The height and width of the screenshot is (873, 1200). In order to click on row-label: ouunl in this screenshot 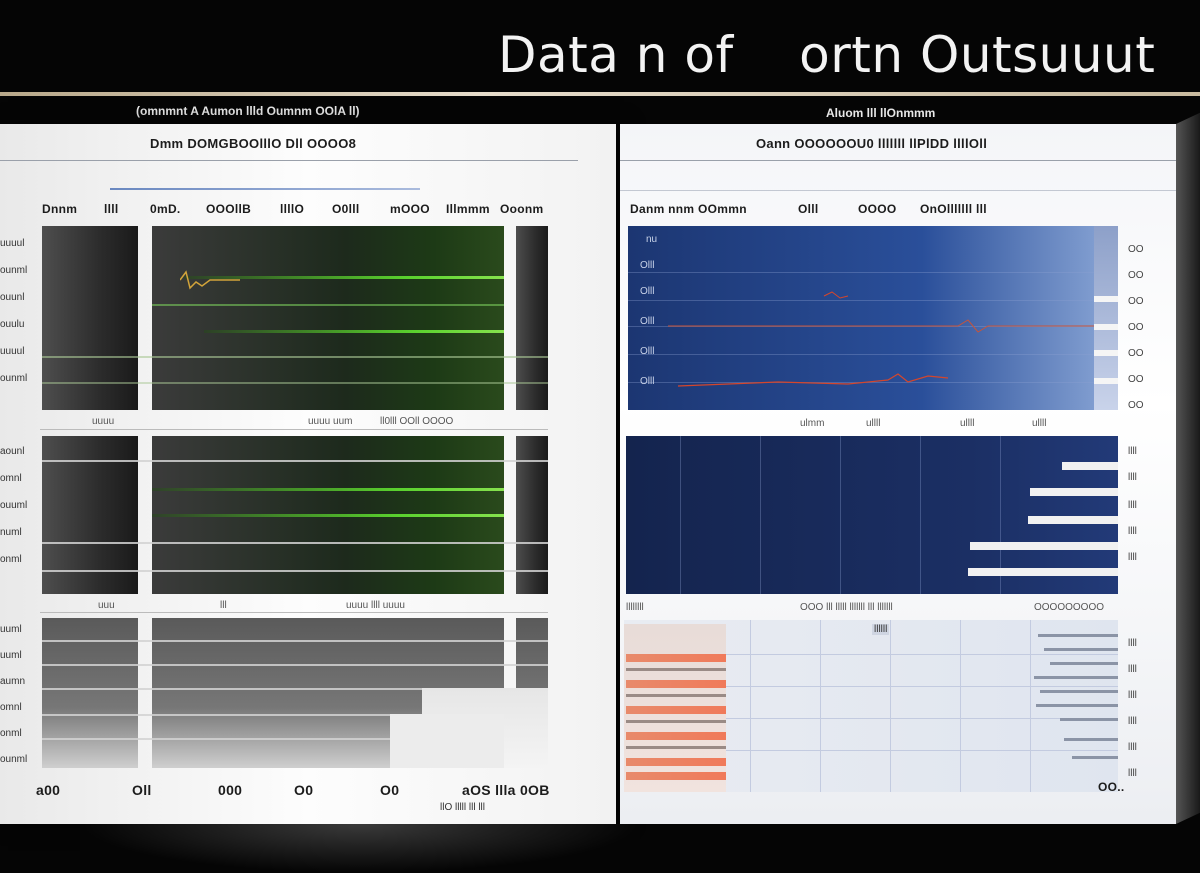, I will do `click(12, 297)`.